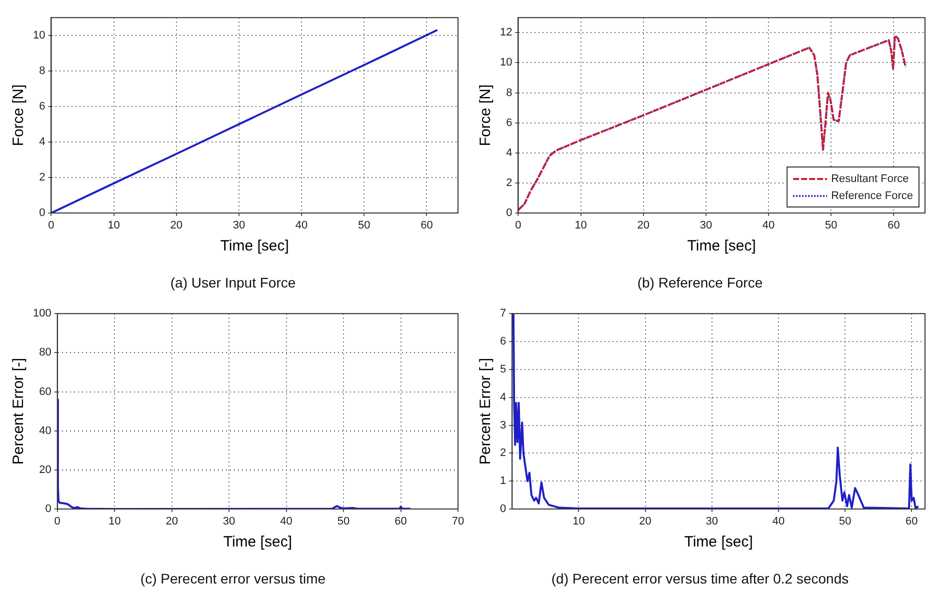 Image resolution: width=943 pixels, height=604 pixels. I want to click on y-tick-label: 7, so click(503, 314).